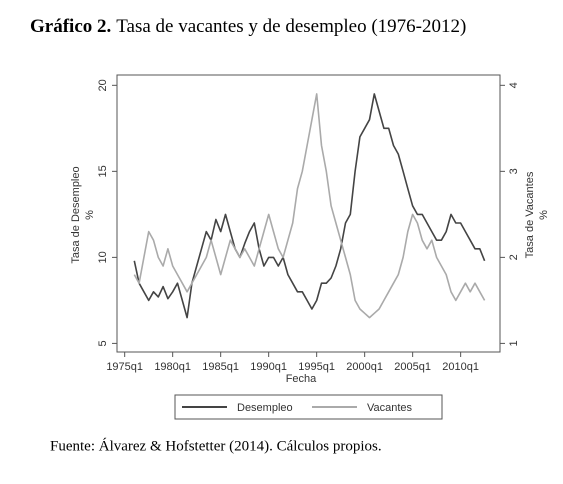 This screenshot has width=563, height=484. What do you see at coordinates (390, 408) in the screenshot?
I see `legend-label: Vacantes` at bounding box center [390, 408].